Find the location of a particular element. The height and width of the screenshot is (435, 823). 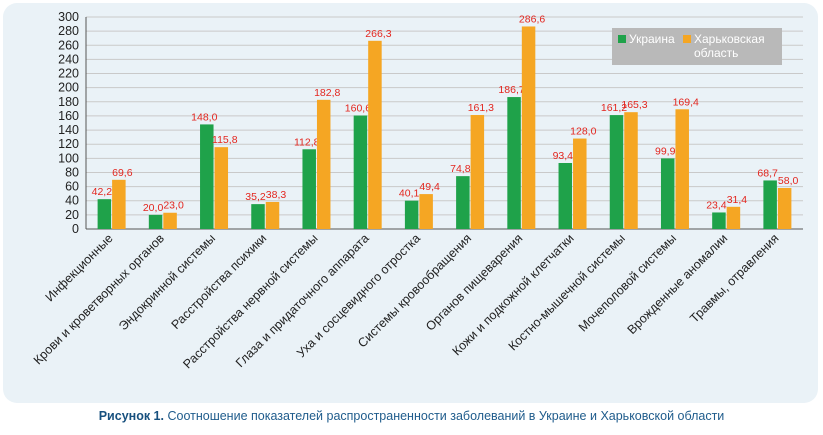

data-label: 69,6 is located at coordinates (122, 173).